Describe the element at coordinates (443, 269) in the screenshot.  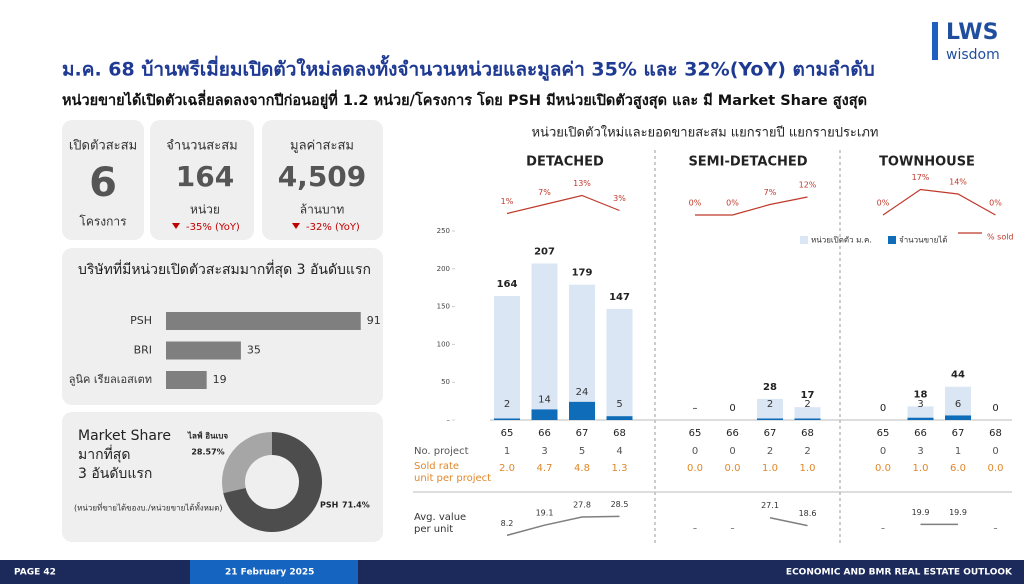
I see `y-tick-label: 200` at that location.